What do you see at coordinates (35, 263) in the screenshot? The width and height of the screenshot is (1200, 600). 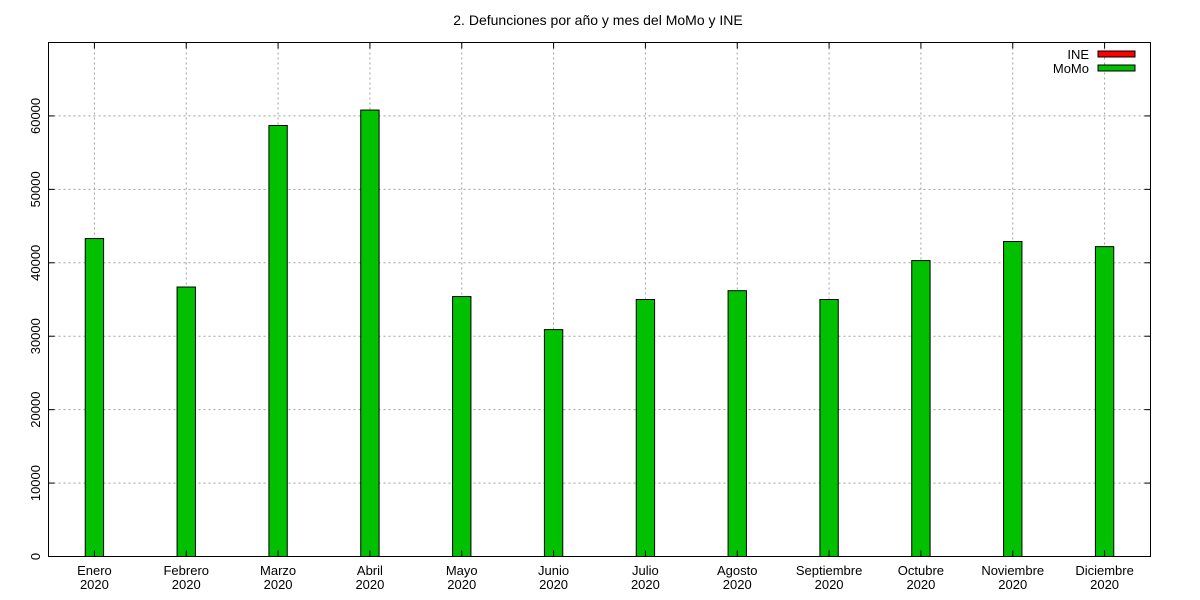 I see `y-tick-label: 40000` at bounding box center [35, 263].